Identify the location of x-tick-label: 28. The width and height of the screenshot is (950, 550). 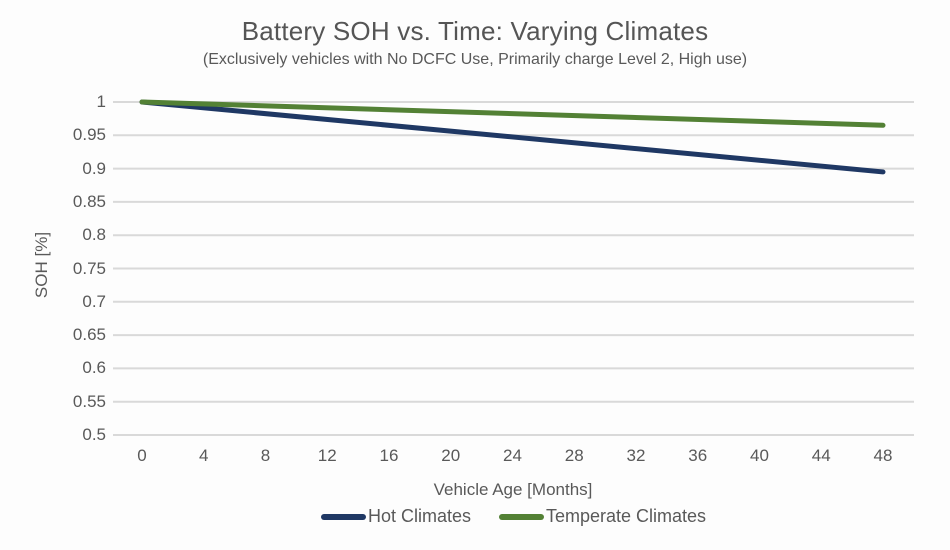
(574, 455).